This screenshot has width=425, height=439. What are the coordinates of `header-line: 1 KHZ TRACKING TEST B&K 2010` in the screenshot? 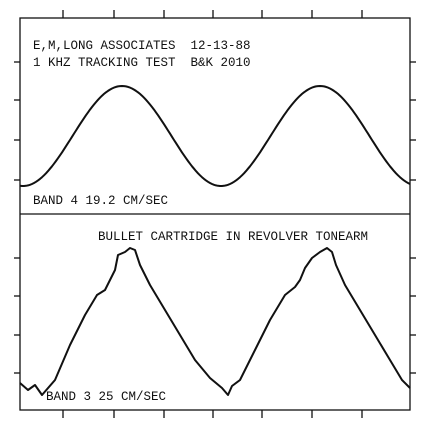 It's located at (142, 63).